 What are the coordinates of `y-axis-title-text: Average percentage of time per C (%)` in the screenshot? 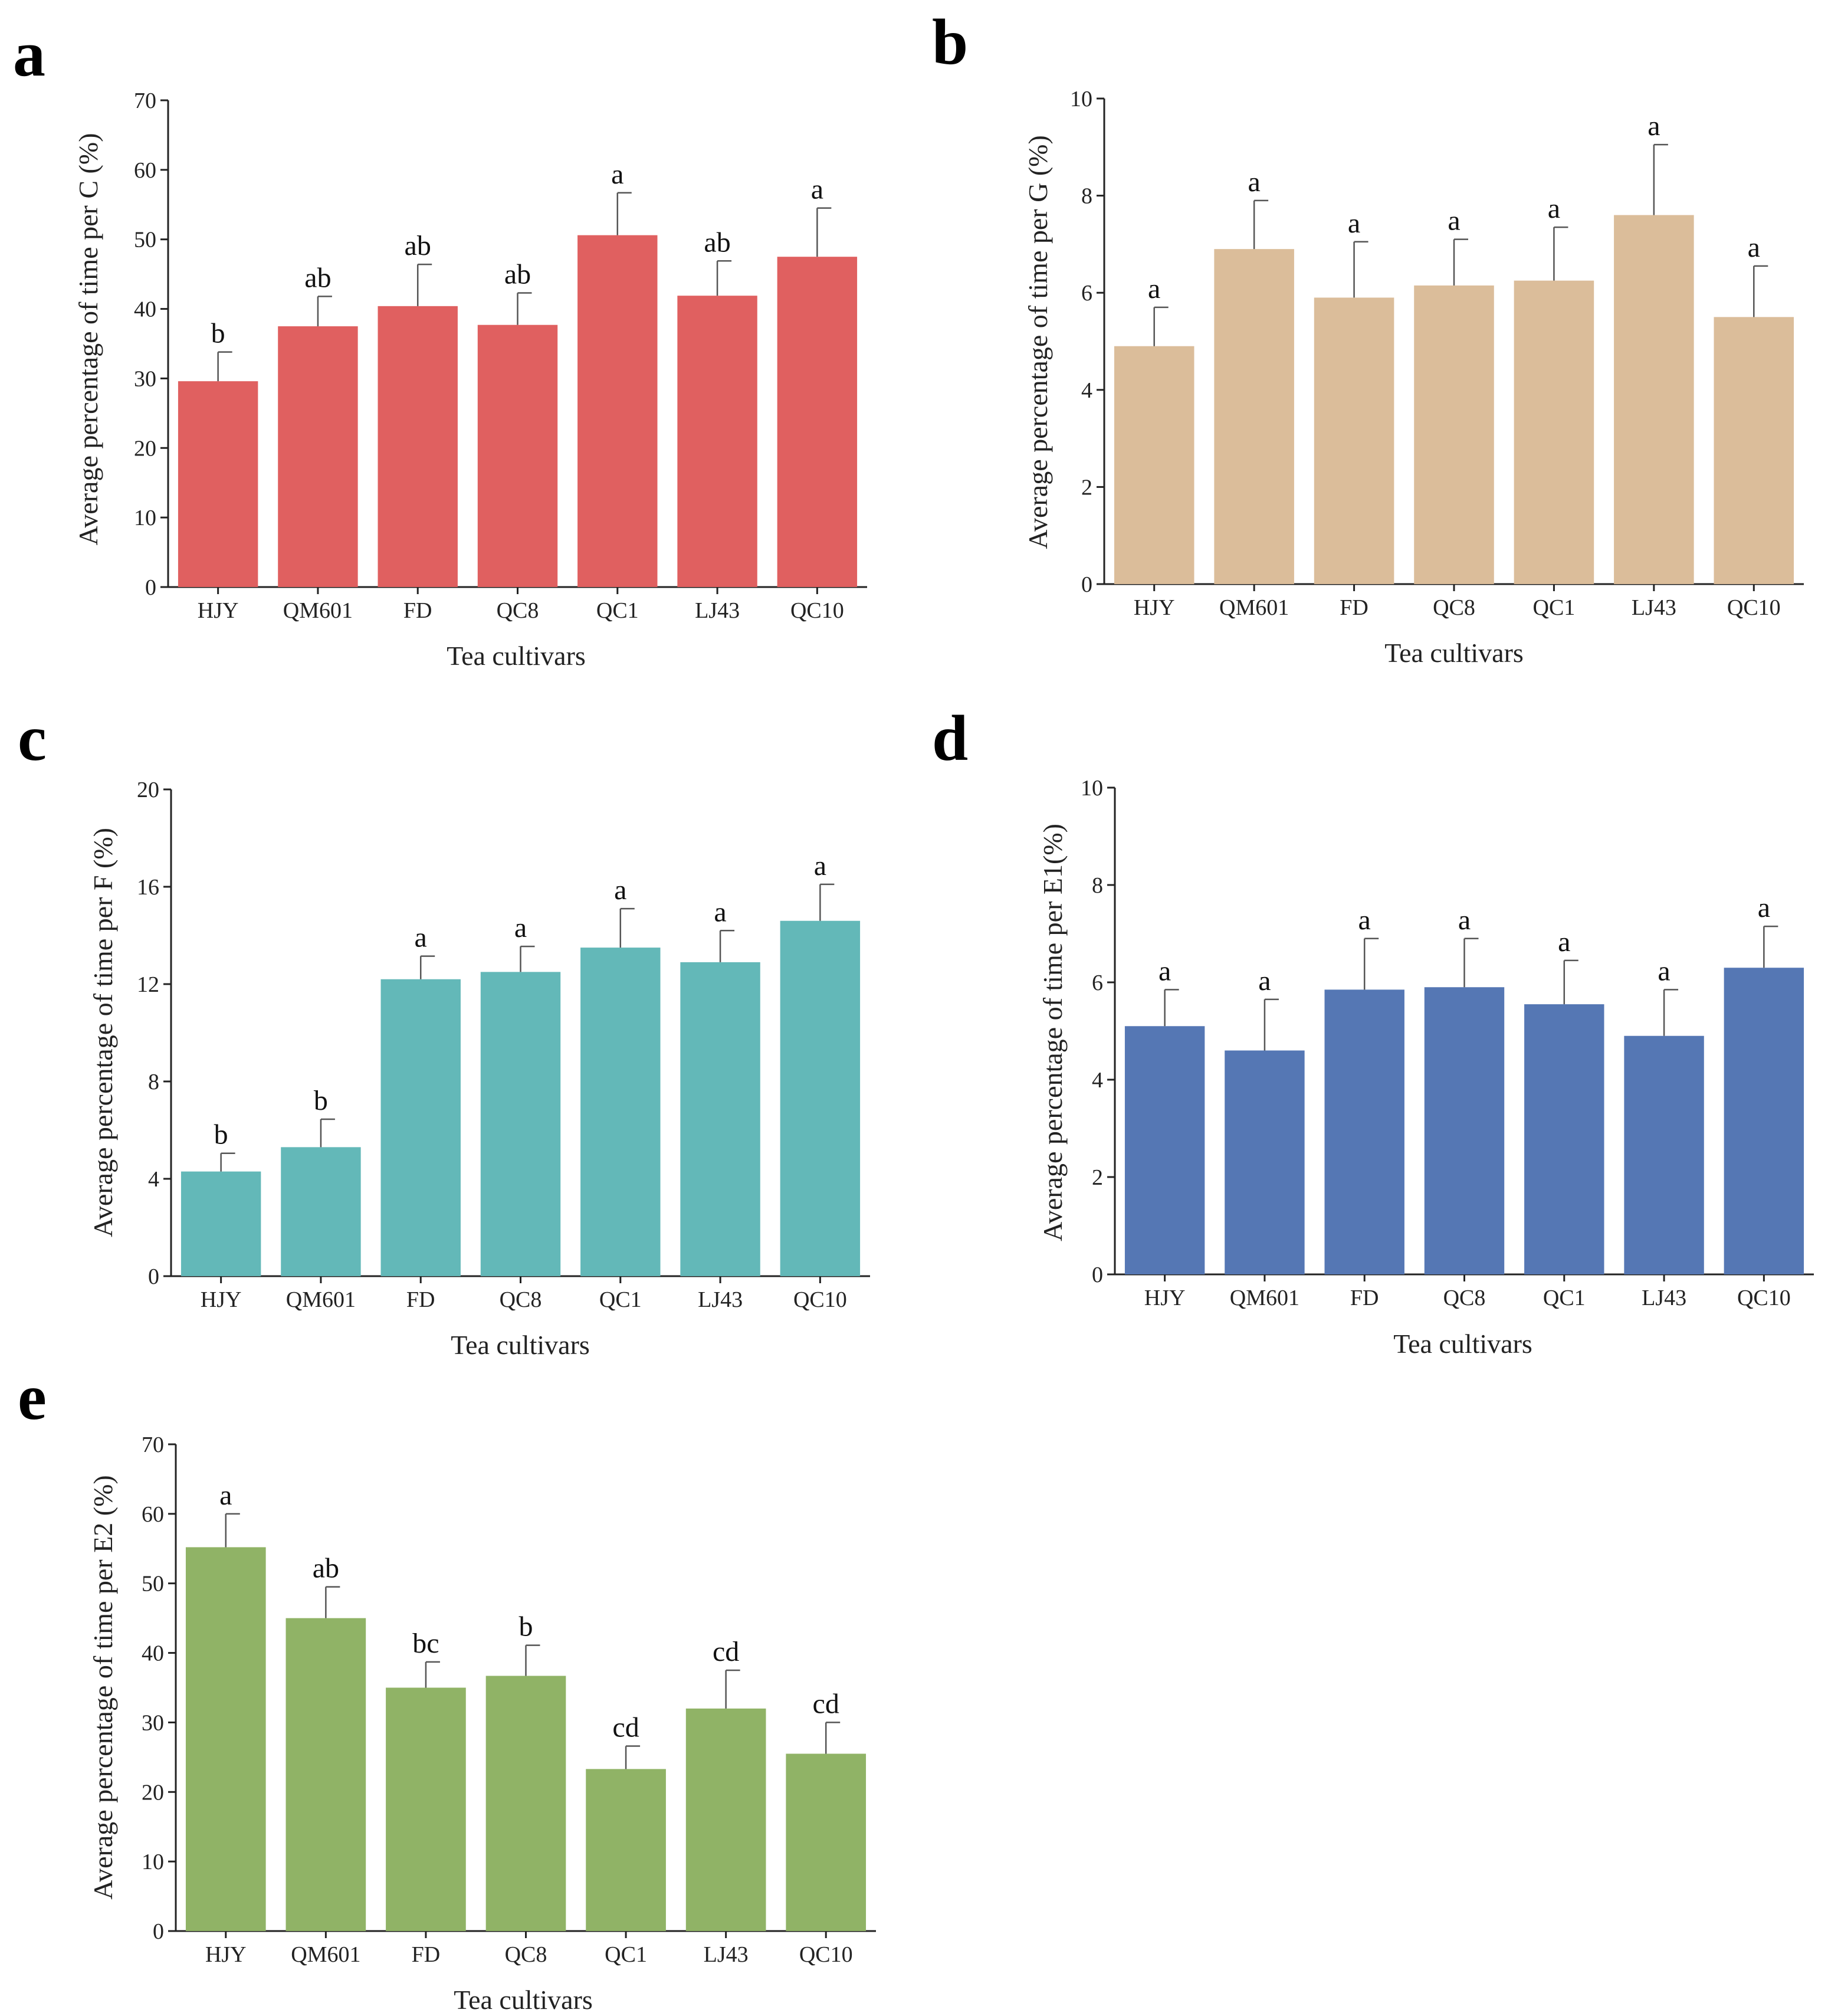 It's located at (88, 339).